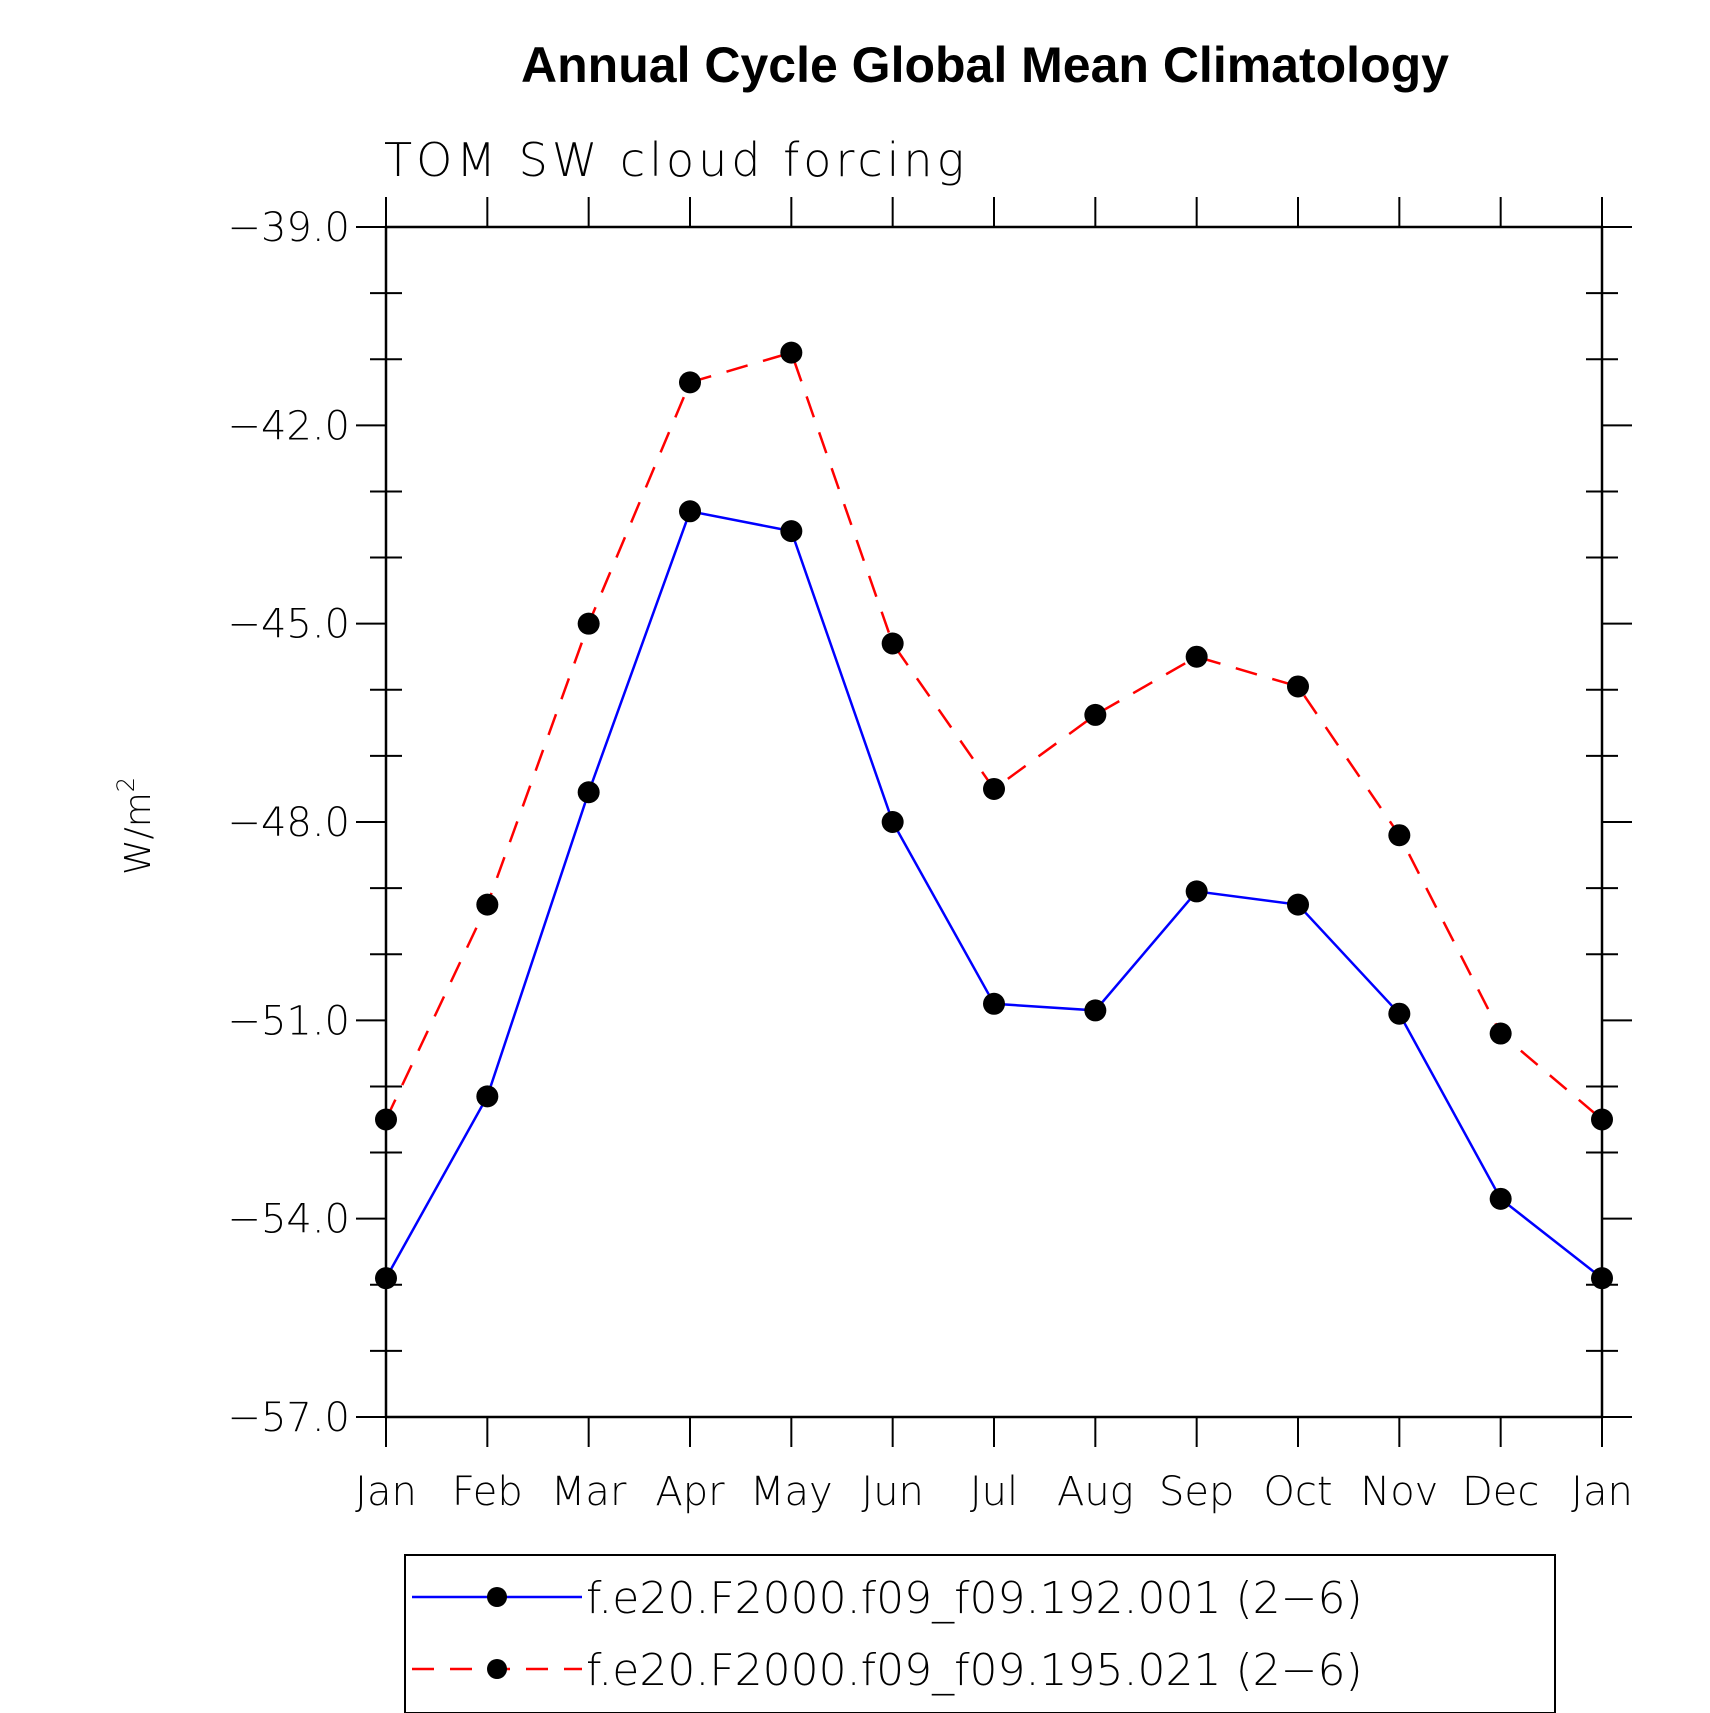 This screenshot has height=1713, width=1710. I want to click on y-tick-label: −42.0, so click(288, 426).